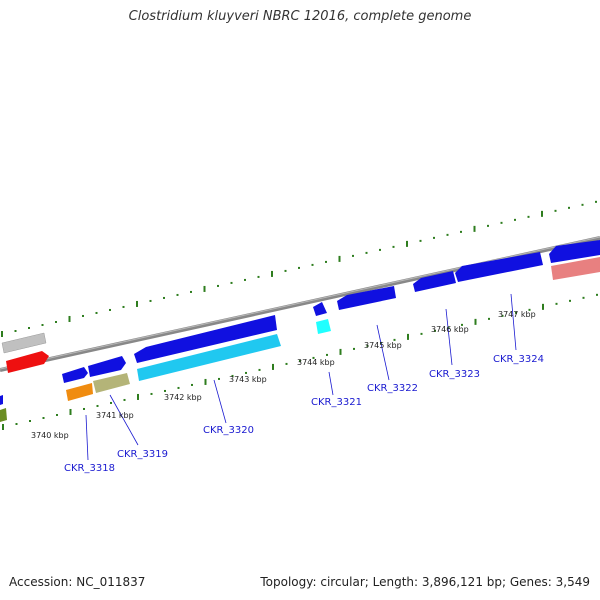 This screenshot has width=600, height=600. I want to click on gene-red, so click(27, 362).